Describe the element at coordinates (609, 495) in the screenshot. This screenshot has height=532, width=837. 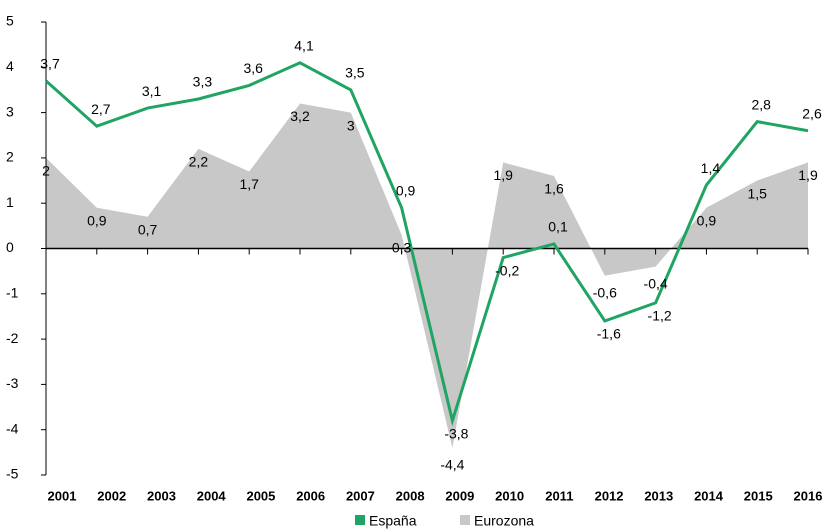
I see `x-tick-label: 2012` at that location.